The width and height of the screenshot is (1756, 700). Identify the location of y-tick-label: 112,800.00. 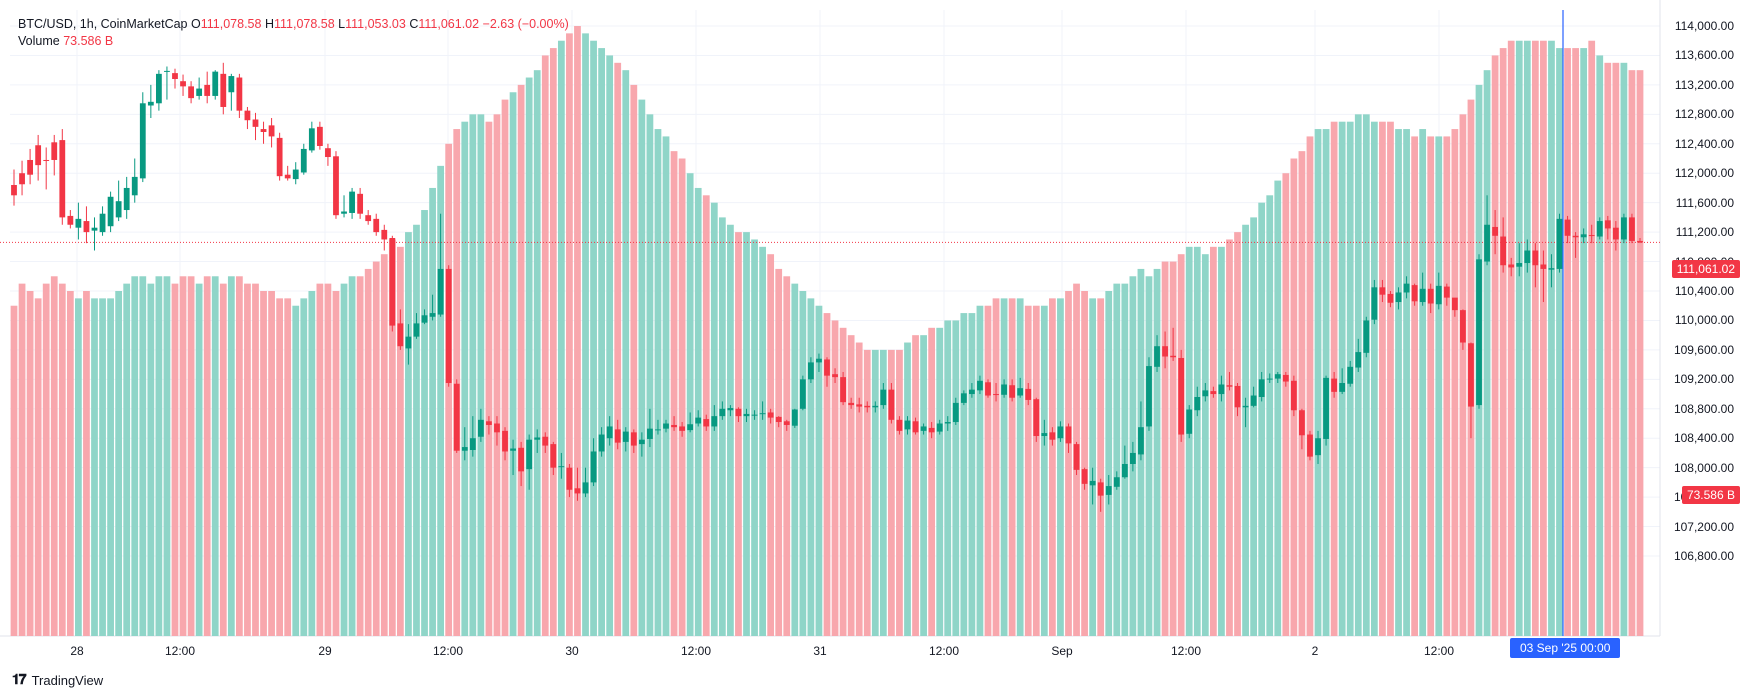
(1704, 114).